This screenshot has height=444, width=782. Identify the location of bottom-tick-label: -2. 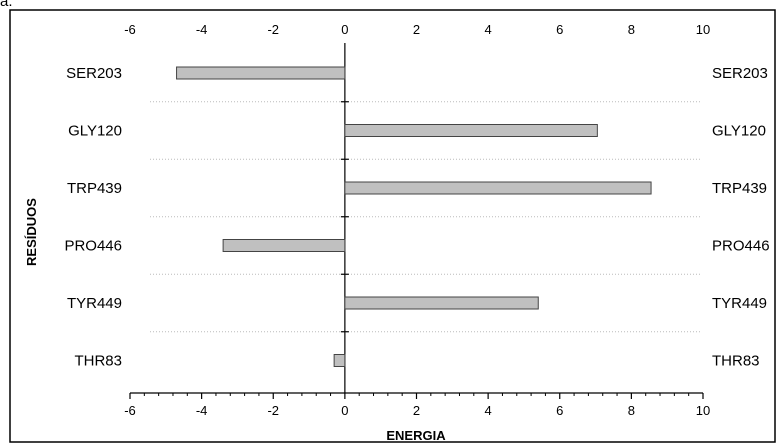
(273, 410).